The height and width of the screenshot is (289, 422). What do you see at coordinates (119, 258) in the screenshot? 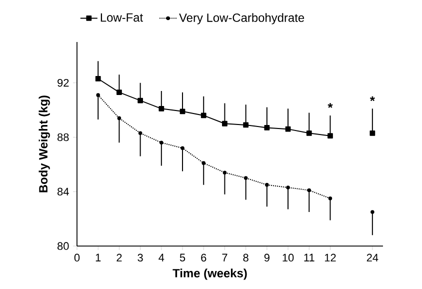
I see `x-tick-label: 2` at bounding box center [119, 258].